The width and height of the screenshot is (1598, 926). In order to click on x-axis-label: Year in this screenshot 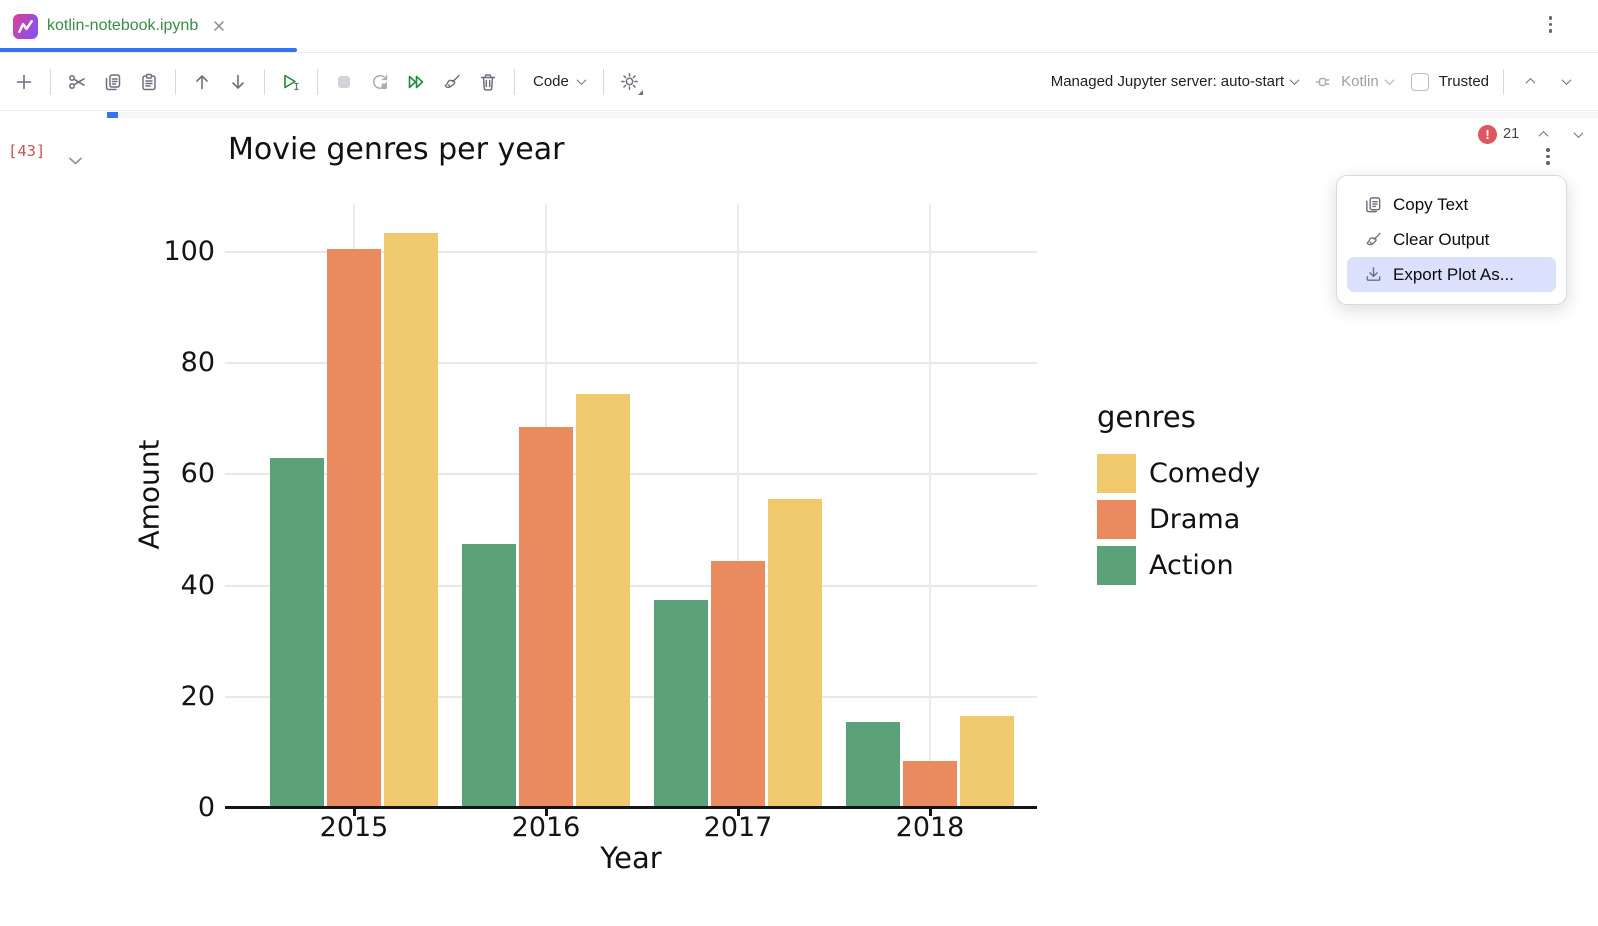, I will do `click(631, 858)`.